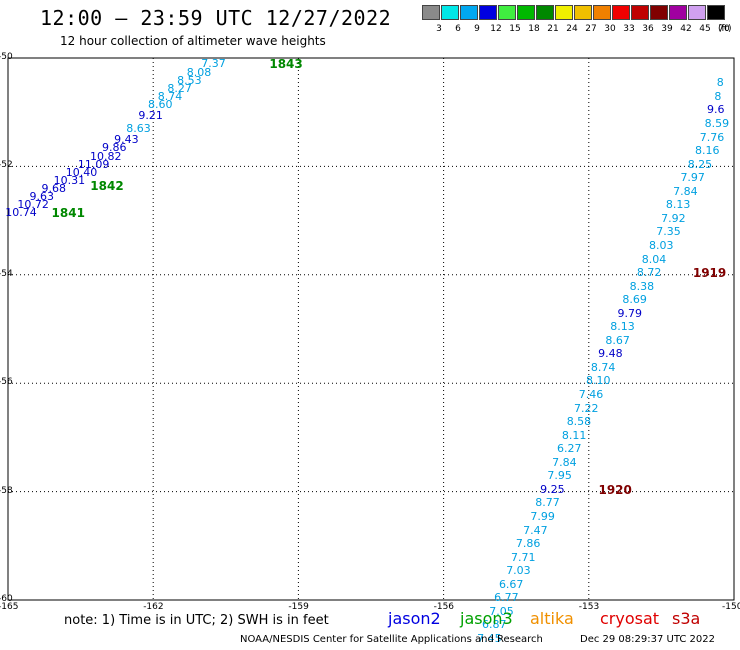 This screenshot has width=740, height=650. What do you see at coordinates (547, 503) in the screenshot?
I see `wave-height-label: 8.77` at bounding box center [547, 503].